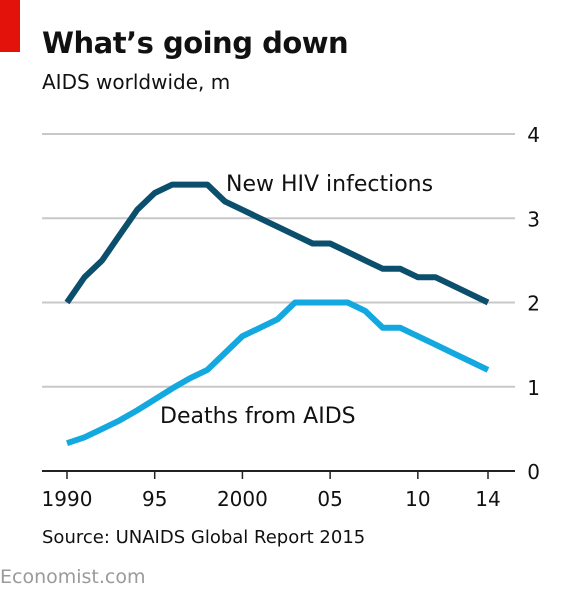 This screenshot has width=580, height=598. What do you see at coordinates (195, 43) in the screenshot?
I see `chart-title: What’s going down` at bounding box center [195, 43].